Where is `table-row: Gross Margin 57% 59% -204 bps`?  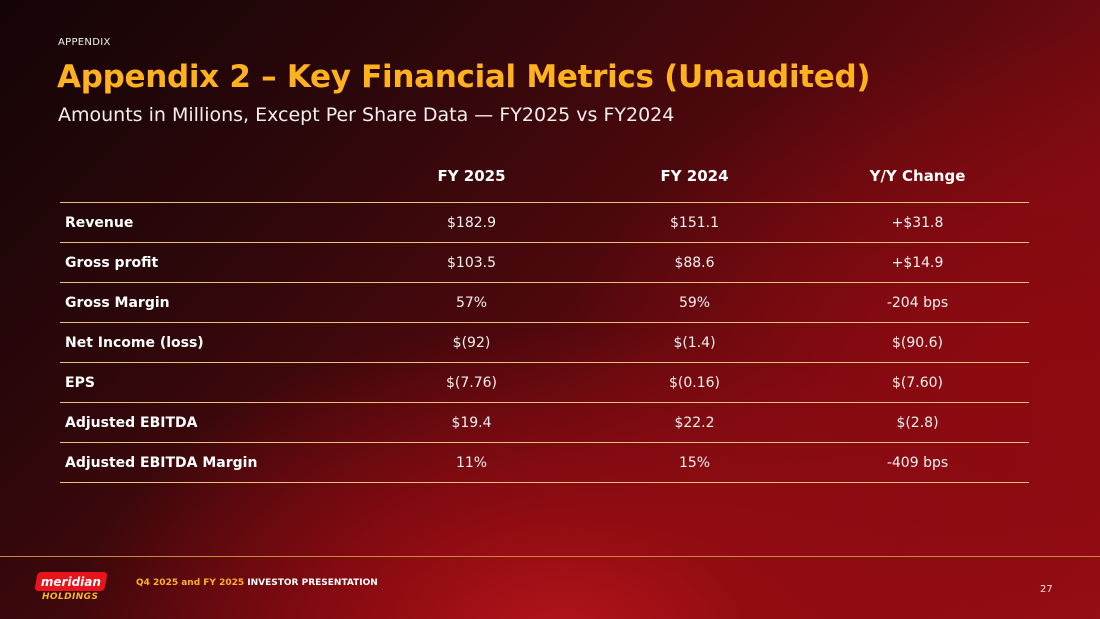
table-row: Gross Margin 57% 59% -204 bps is located at coordinates (544, 302).